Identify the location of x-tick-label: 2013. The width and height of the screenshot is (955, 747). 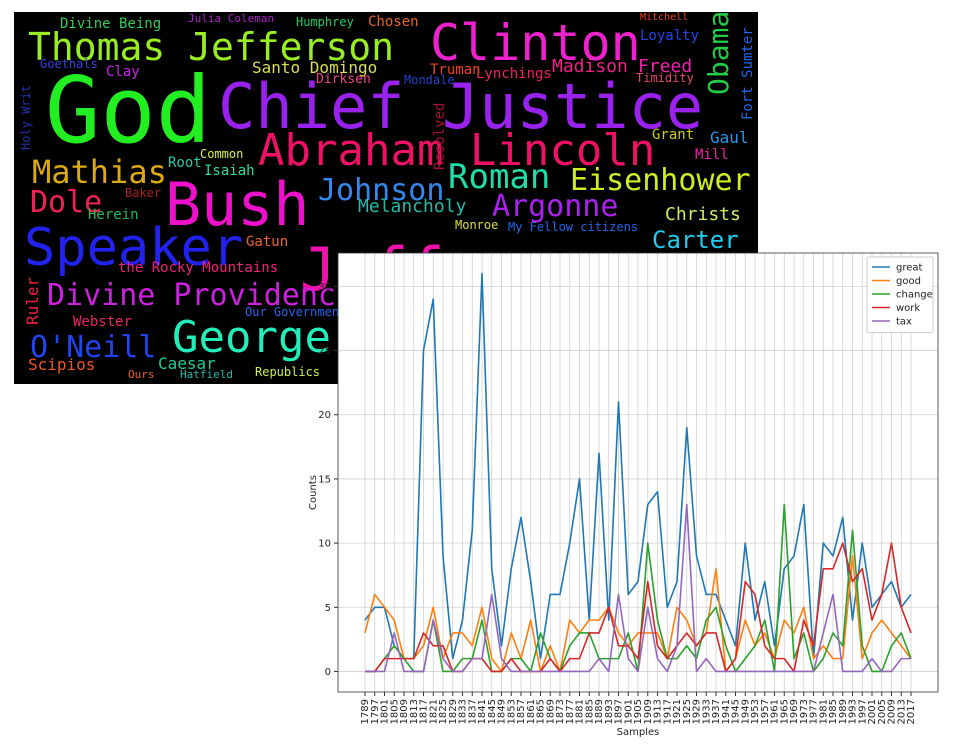
(901, 711).